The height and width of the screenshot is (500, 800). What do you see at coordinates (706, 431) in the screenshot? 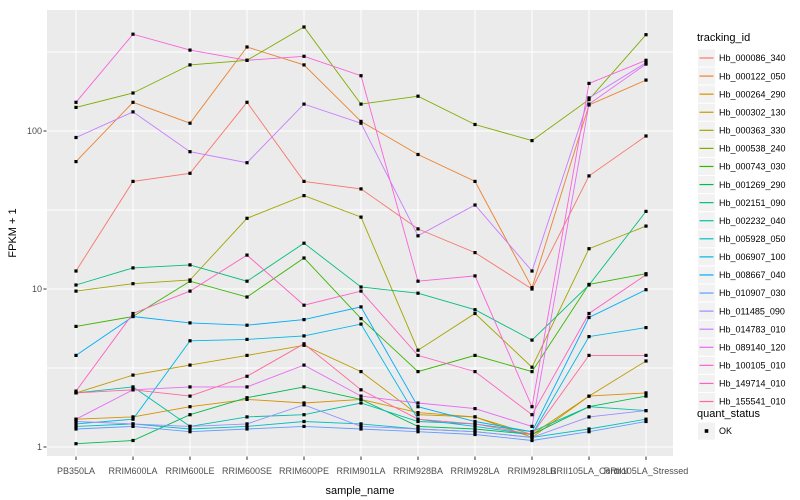
I see `legend-key-square-ok` at bounding box center [706, 431].